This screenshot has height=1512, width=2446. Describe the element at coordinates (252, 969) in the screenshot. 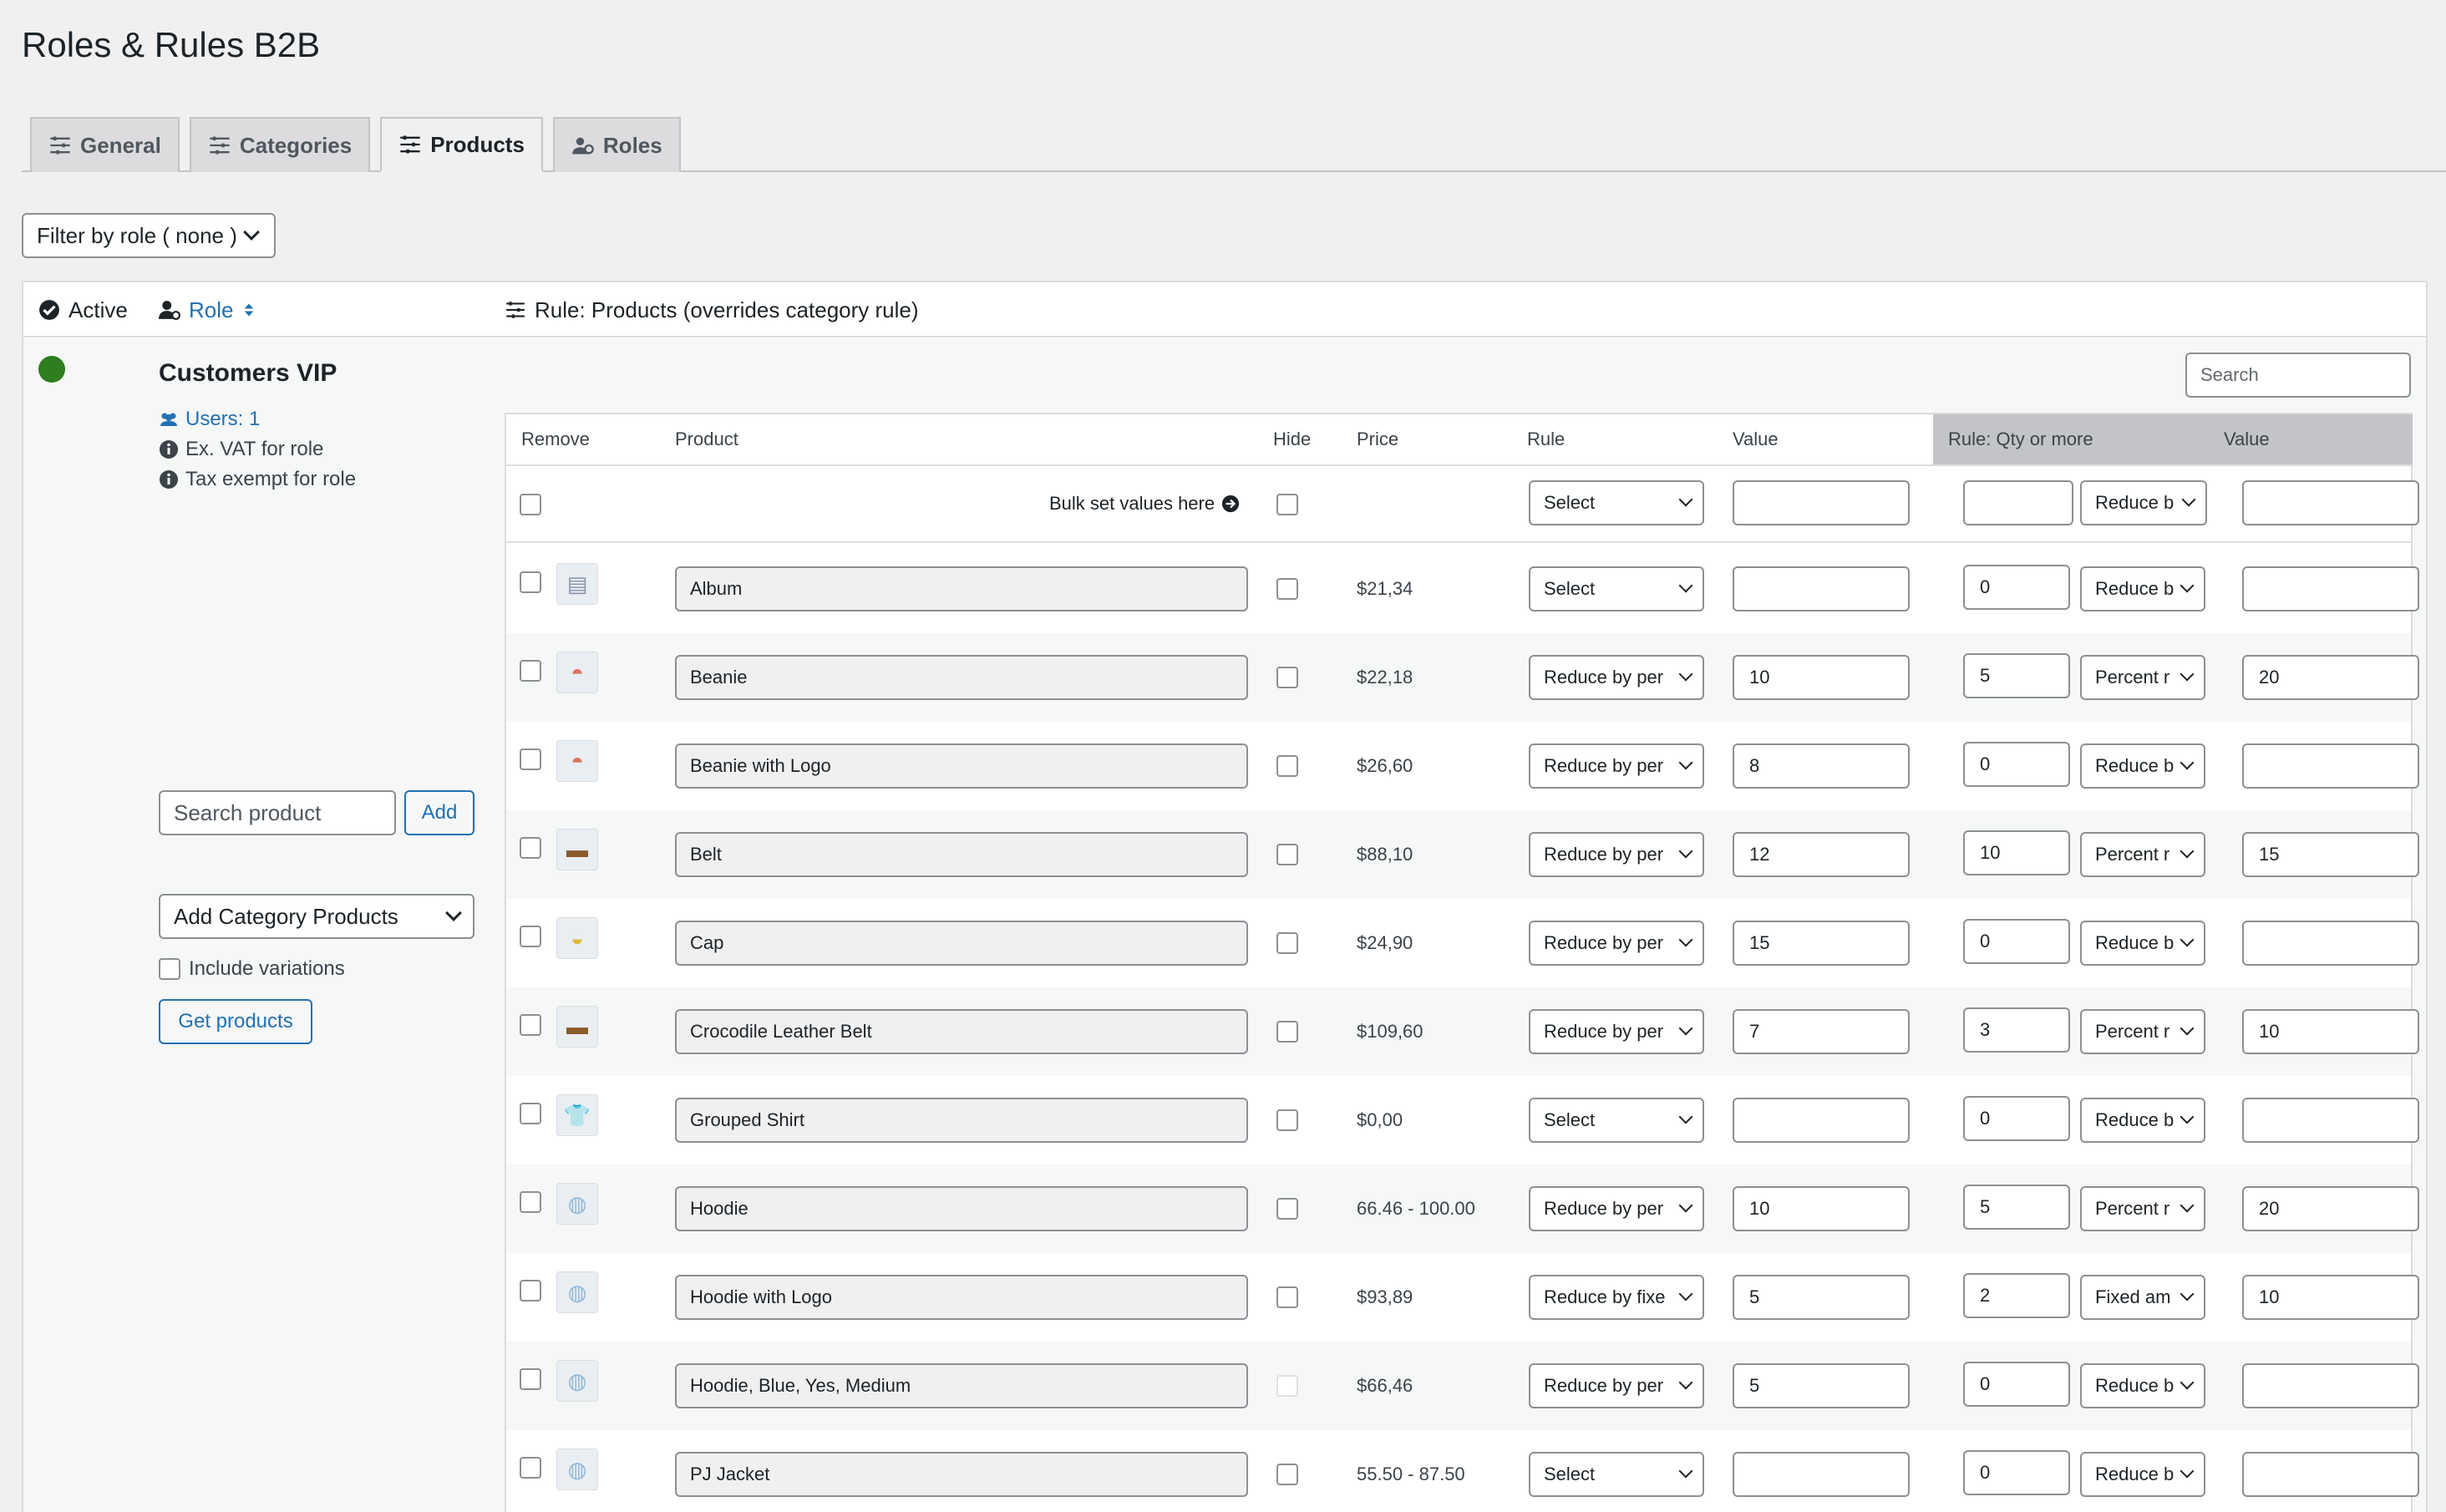

I see `include-variations-option: Include variations` at that location.